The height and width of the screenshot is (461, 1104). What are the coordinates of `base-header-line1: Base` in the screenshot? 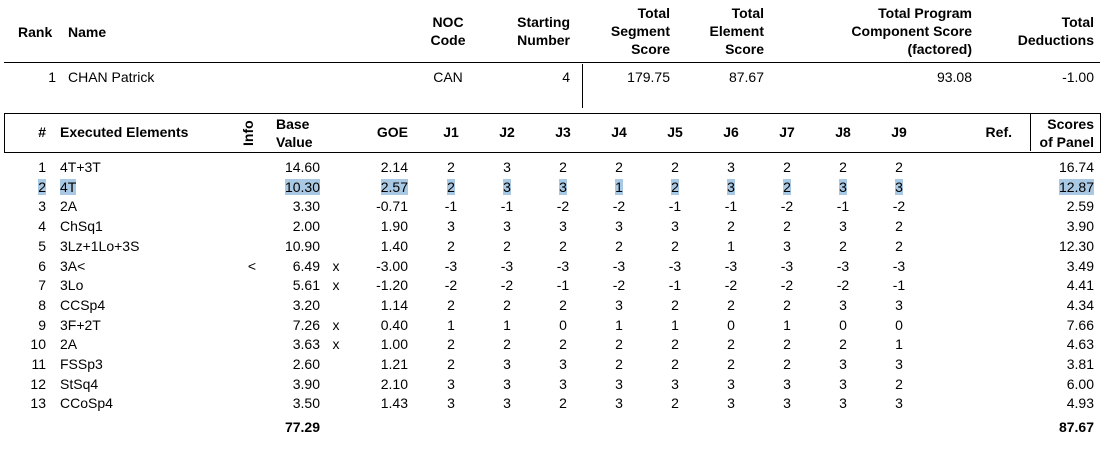 It's located at (293, 124).